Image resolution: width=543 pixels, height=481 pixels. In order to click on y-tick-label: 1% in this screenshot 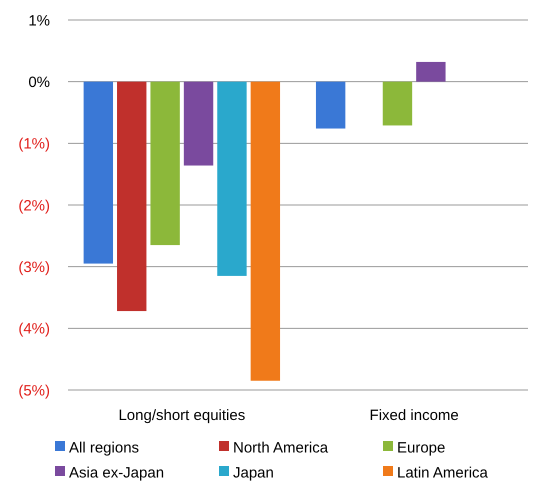, I will do `click(39, 21)`.